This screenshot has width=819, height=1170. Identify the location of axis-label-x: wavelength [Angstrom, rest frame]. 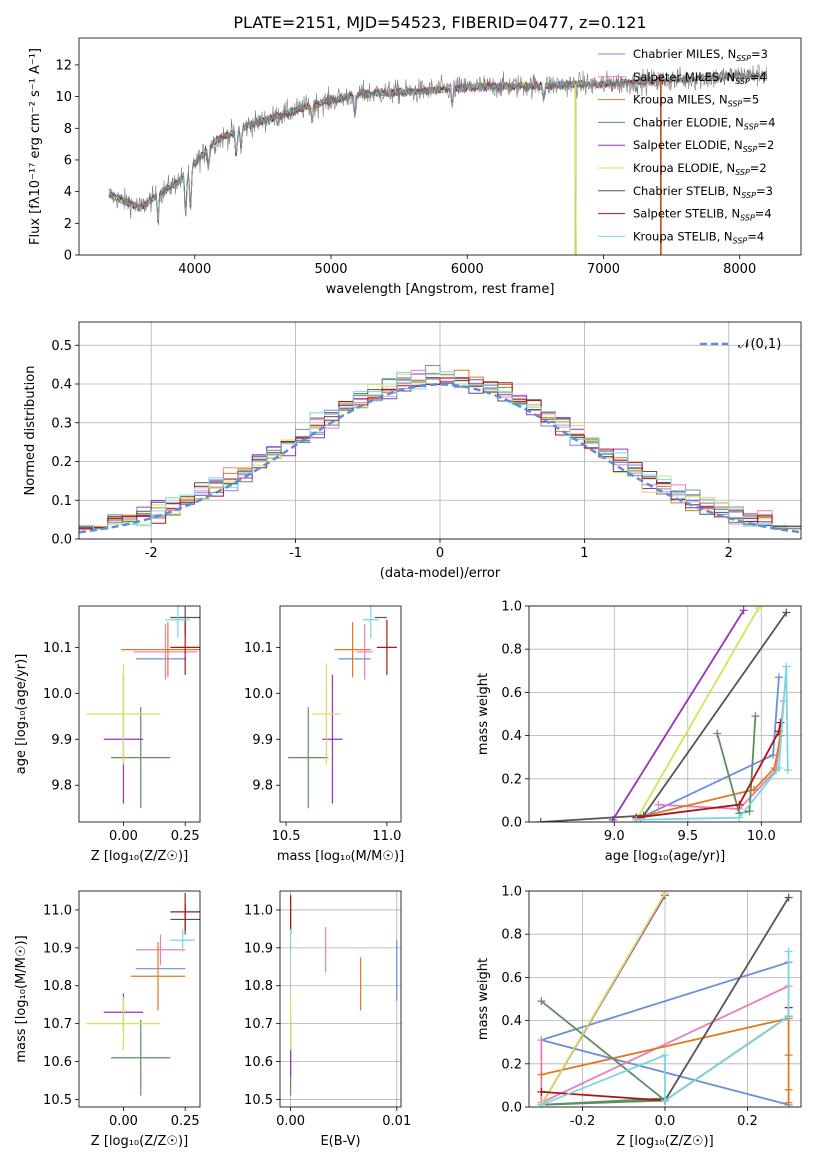
(440, 289).